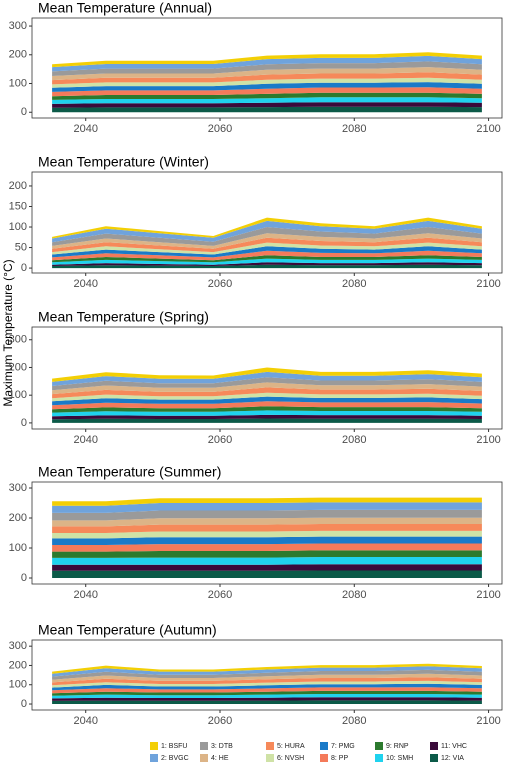 This screenshot has height=768, width=512. I want to click on legend-label: 3: DTB, so click(222, 746).